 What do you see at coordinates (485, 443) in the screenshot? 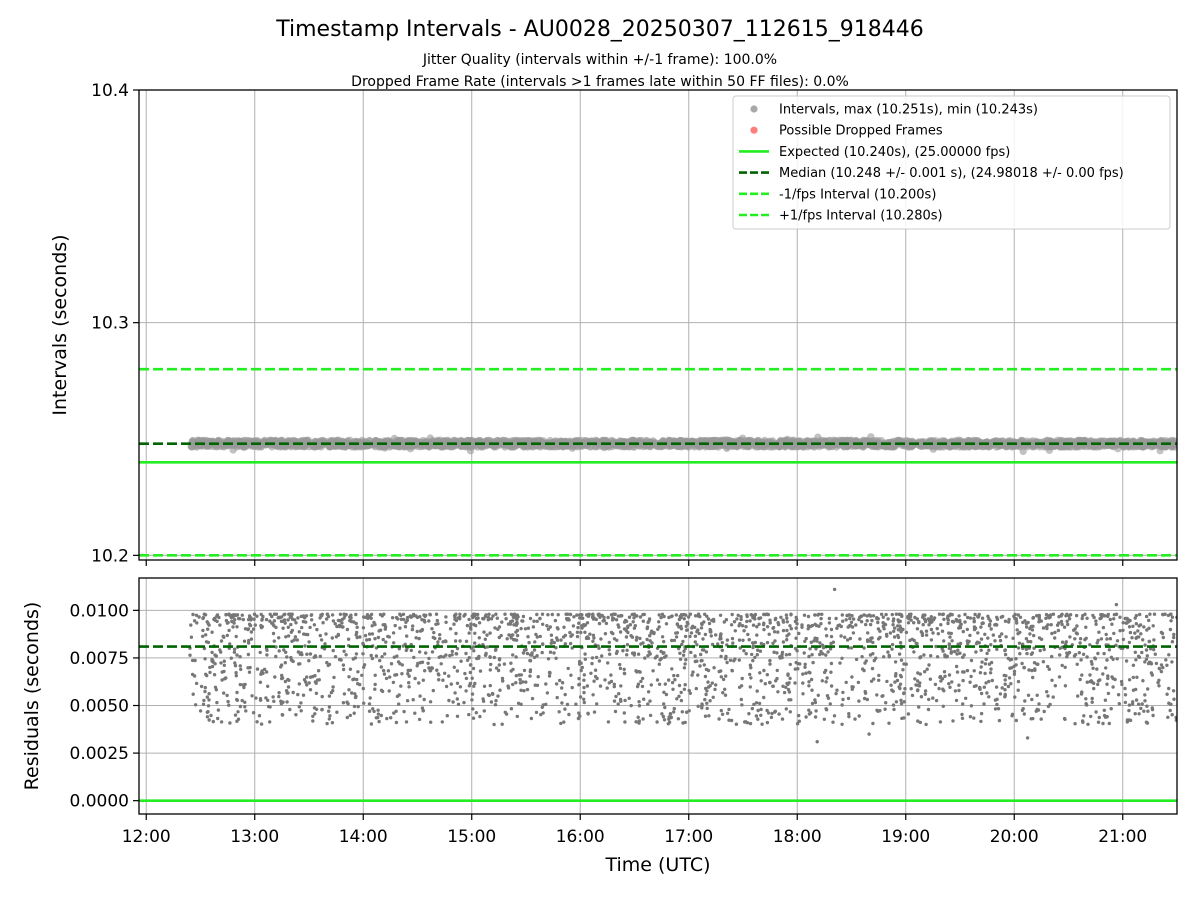
I see `interval-point` at bounding box center [485, 443].